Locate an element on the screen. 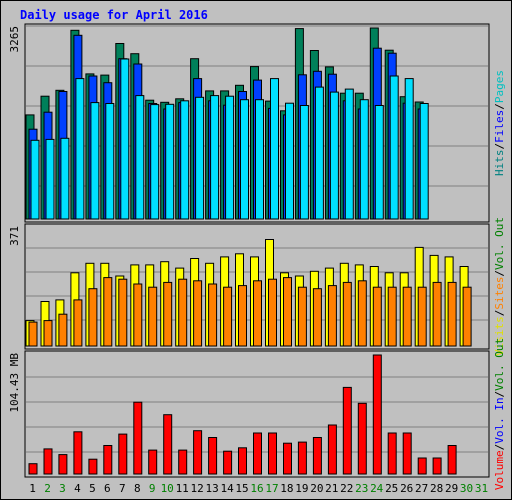  x-tick-label-30: 30 is located at coordinates (466, 488).